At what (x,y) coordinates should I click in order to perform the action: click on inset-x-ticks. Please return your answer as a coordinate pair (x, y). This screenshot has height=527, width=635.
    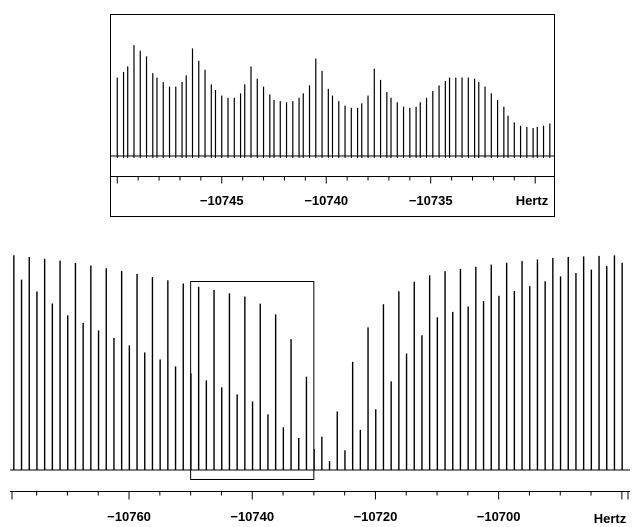
    Looking at the image, I should click on (326, 180).